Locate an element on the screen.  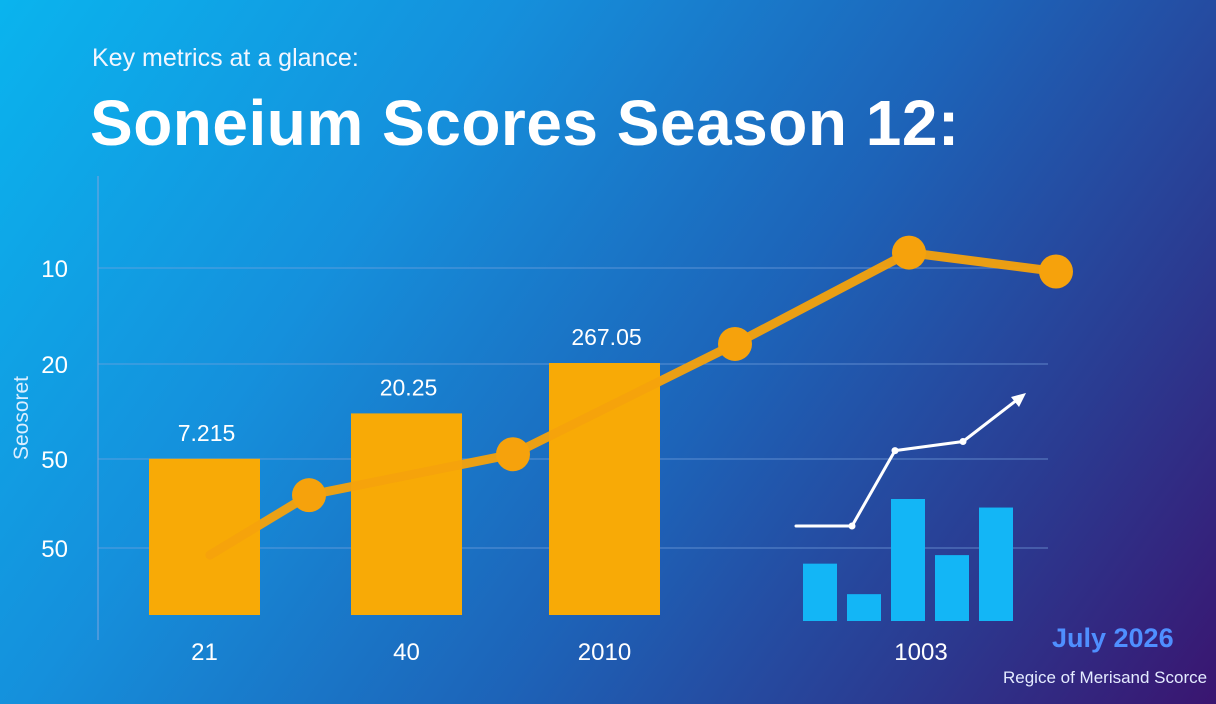
chart-subtitle: Key metrics at a glance: is located at coordinates (225, 58).